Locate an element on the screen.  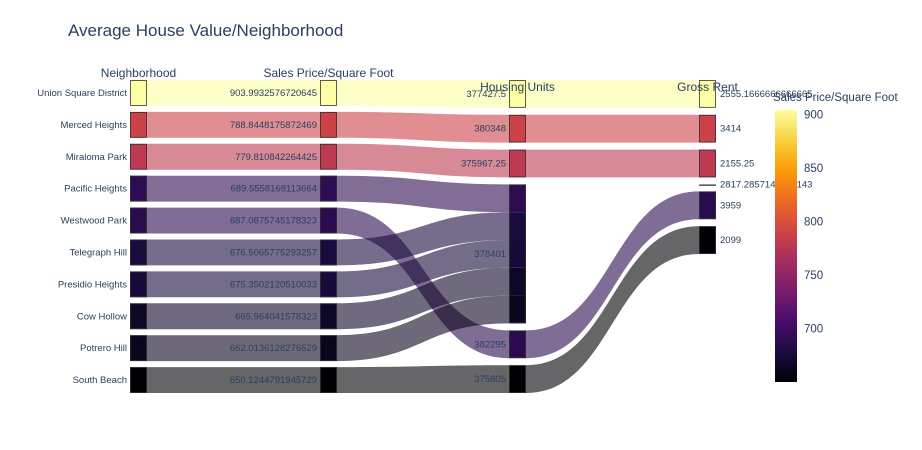
bar-segment-housing-units-pacific-heights is located at coordinates (517, 198).